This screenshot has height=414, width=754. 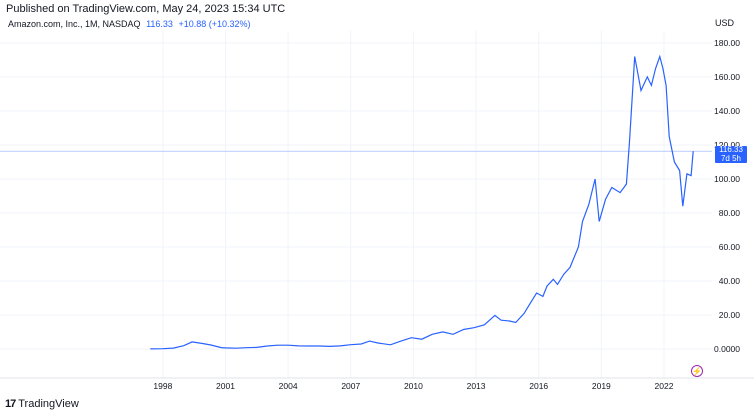 What do you see at coordinates (225, 386) in the screenshot?
I see `x-tick-label: 2001` at bounding box center [225, 386].